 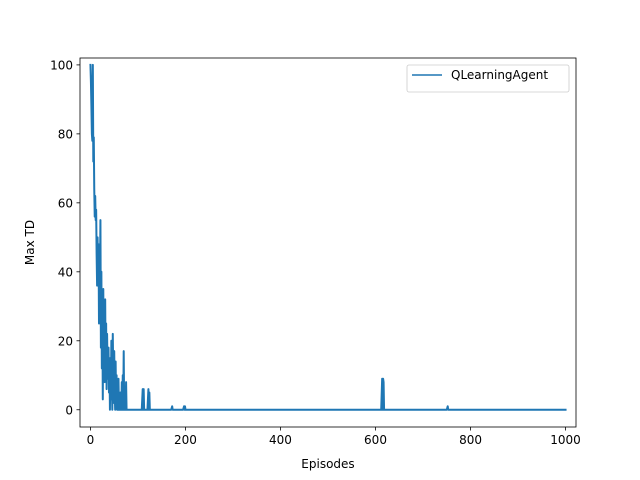 I want to click on x-tick-label: 600, so click(x=375, y=440).